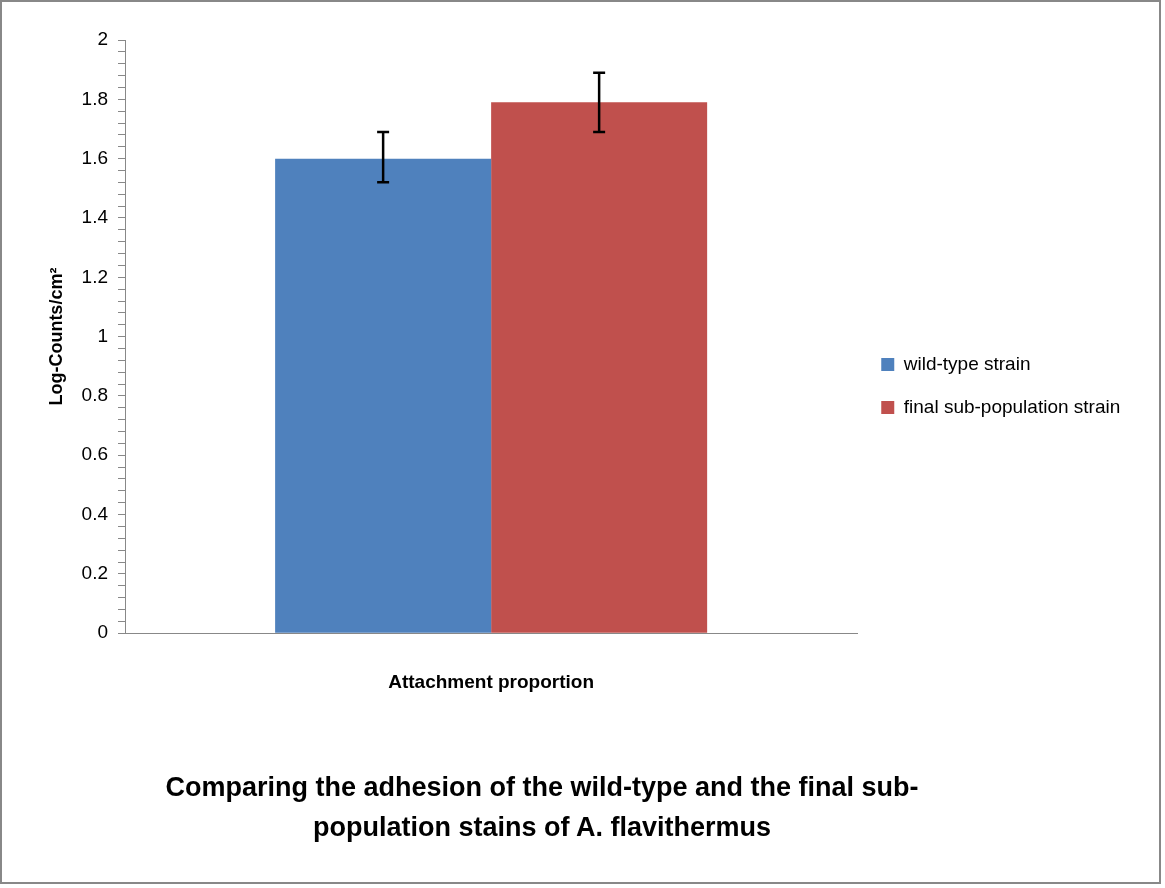 This screenshot has width=1165, height=888. I want to click on text: Comparing the adhesion of the wild-type and the final sub-population stains of A. flavithermus, so click(542, 807).